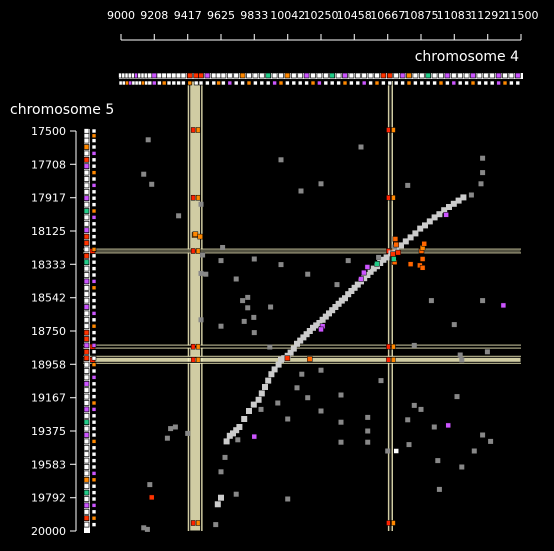 This screenshot has height=551, width=554. What do you see at coordinates (467, 57) in the screenshot?
I see `x-axis-label: chromosome 4` at bounding box center [467, 57].